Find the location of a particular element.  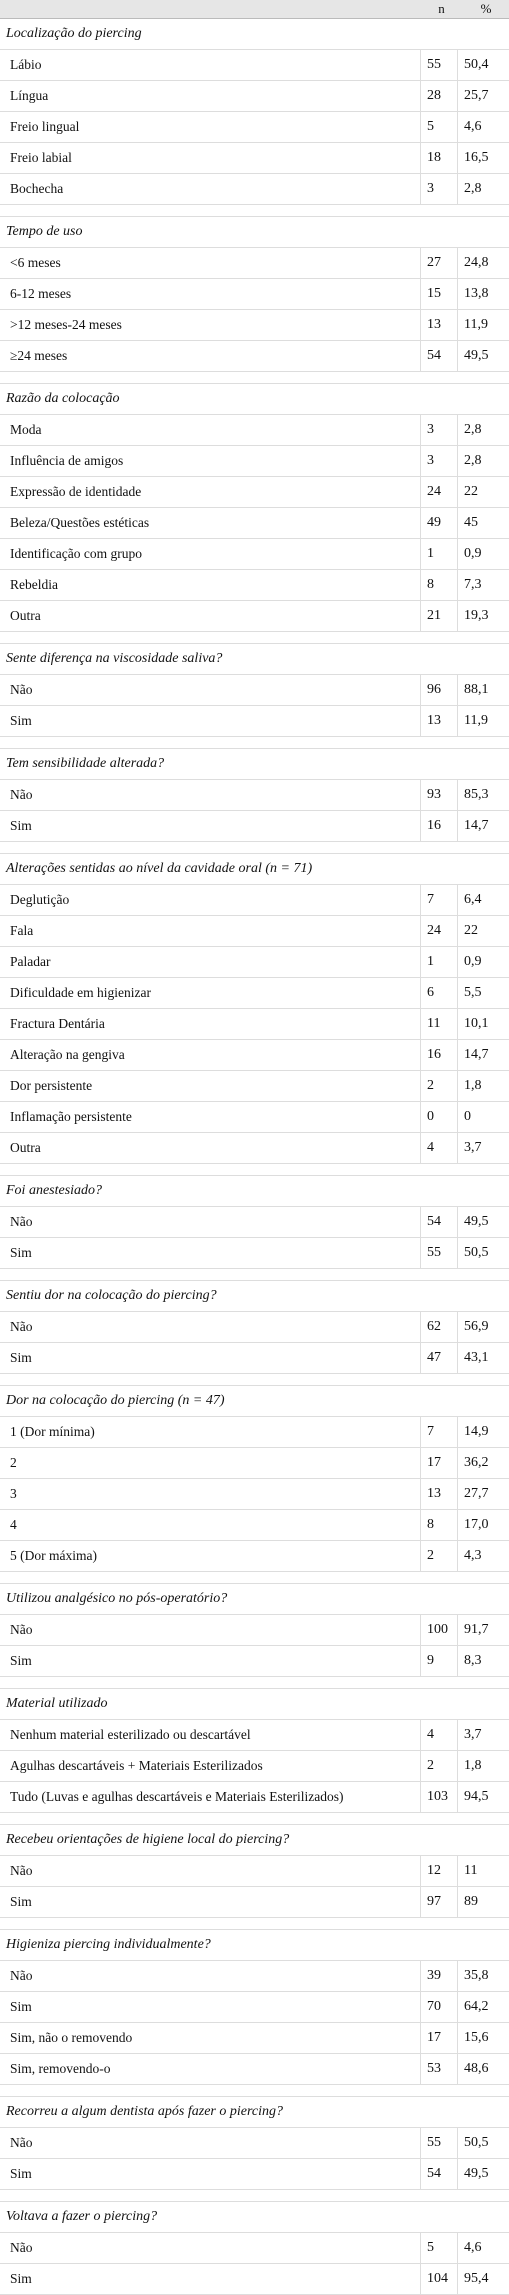

count-cell: 96 is located at coordinates (438, 690).